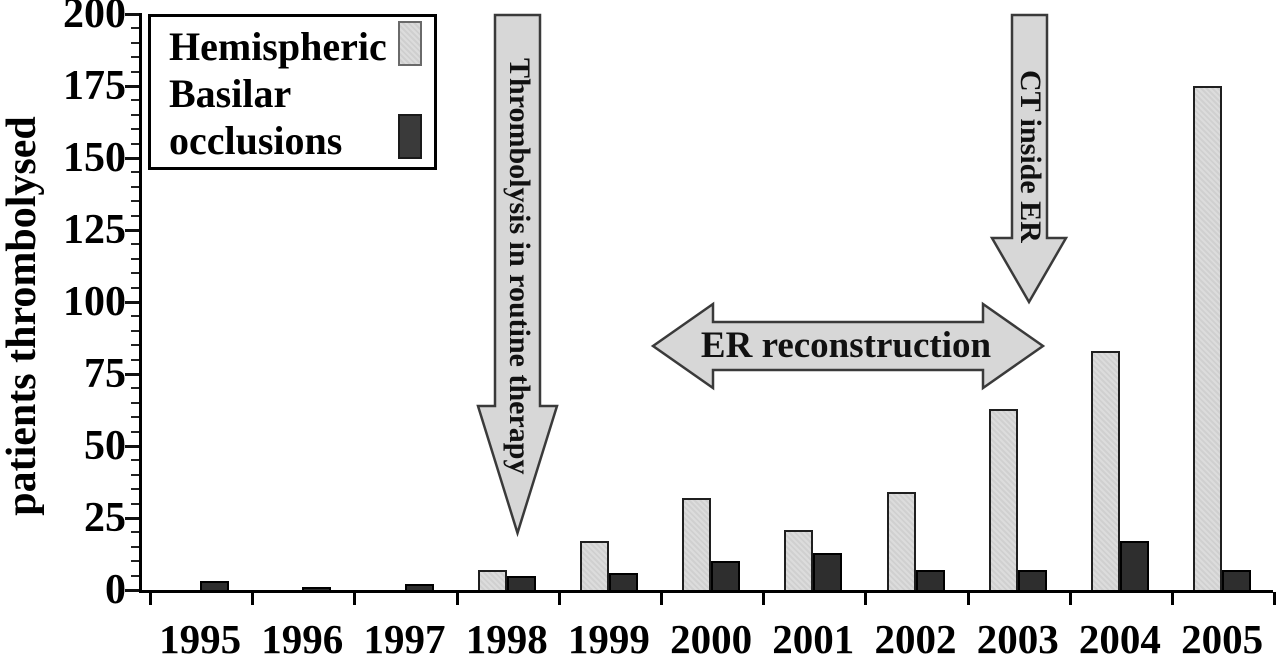  What do you see at coordinates (404, 639) in the screenshot?
I see `x-tick-label: 1997` at bounding box center [404, 639].